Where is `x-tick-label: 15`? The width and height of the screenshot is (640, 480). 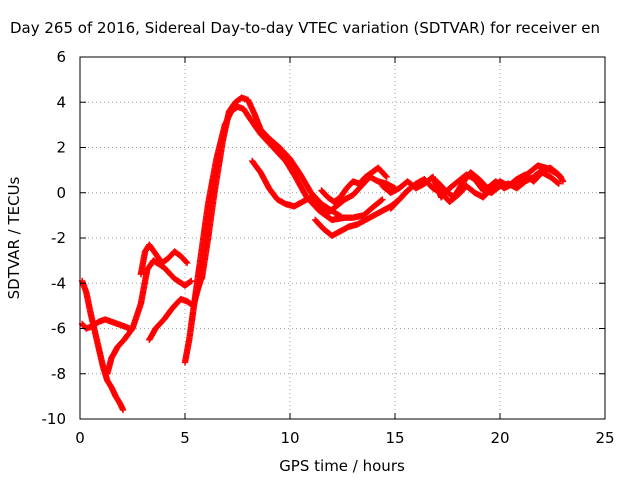
x-tick-label: 15 is located at coordinates (394, 438).